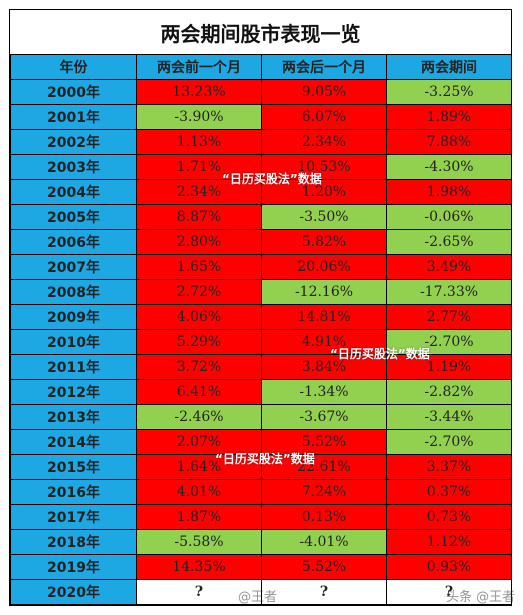  I want to click on during-session-cell: -3.44%, so click(449, 417).